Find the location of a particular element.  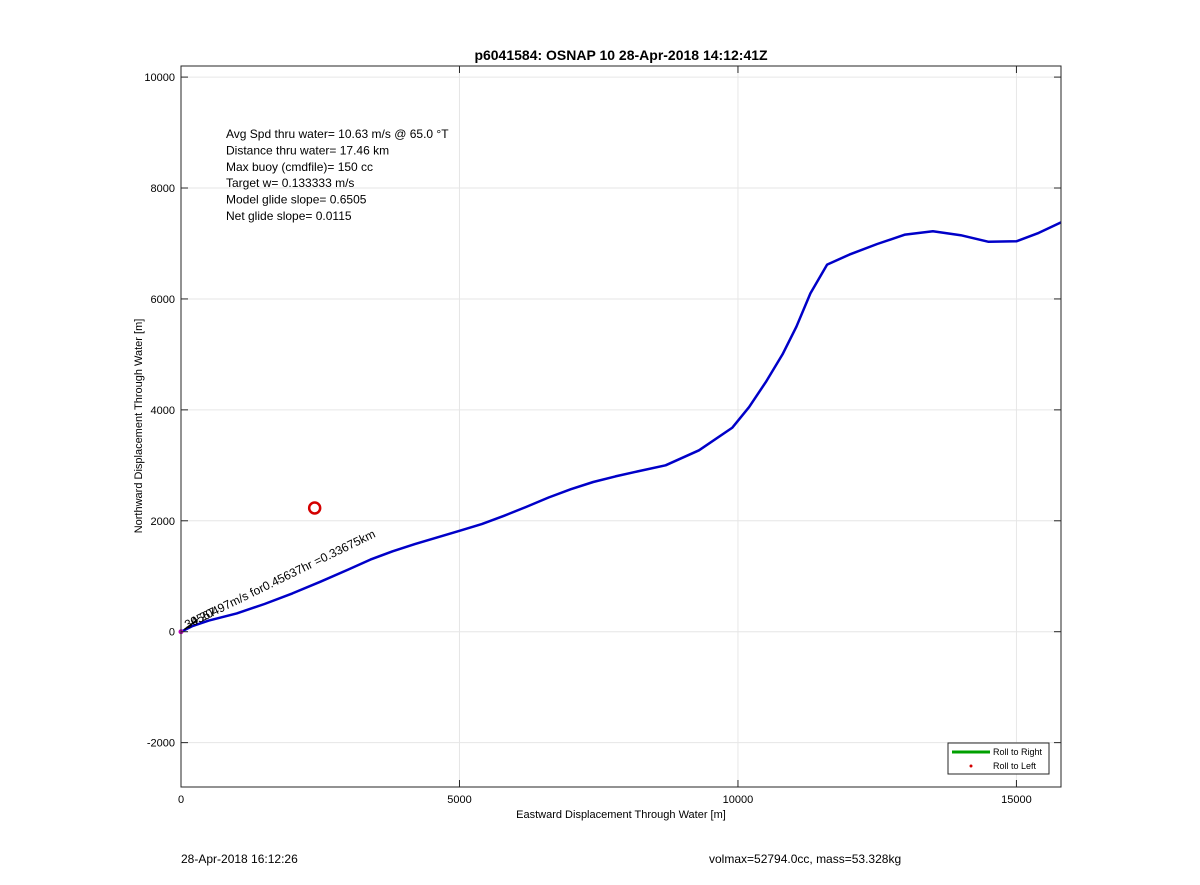

legend-label: Roll to Left is located at coordinates (1015, 766).